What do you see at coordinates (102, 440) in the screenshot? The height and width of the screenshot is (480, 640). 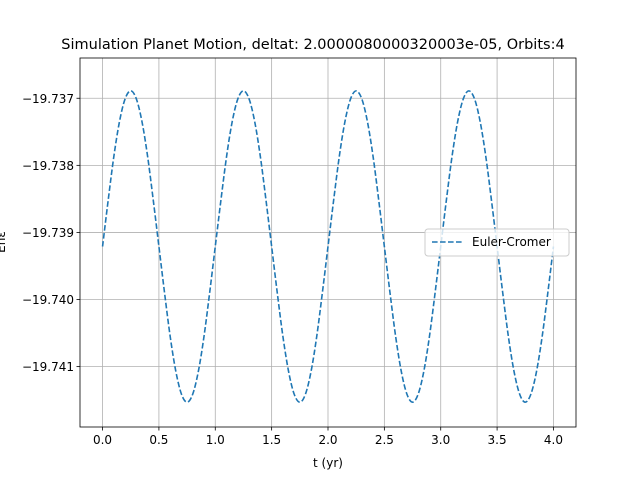 I see `x-tick-label: 0.0` at bounding box center [102, 440].